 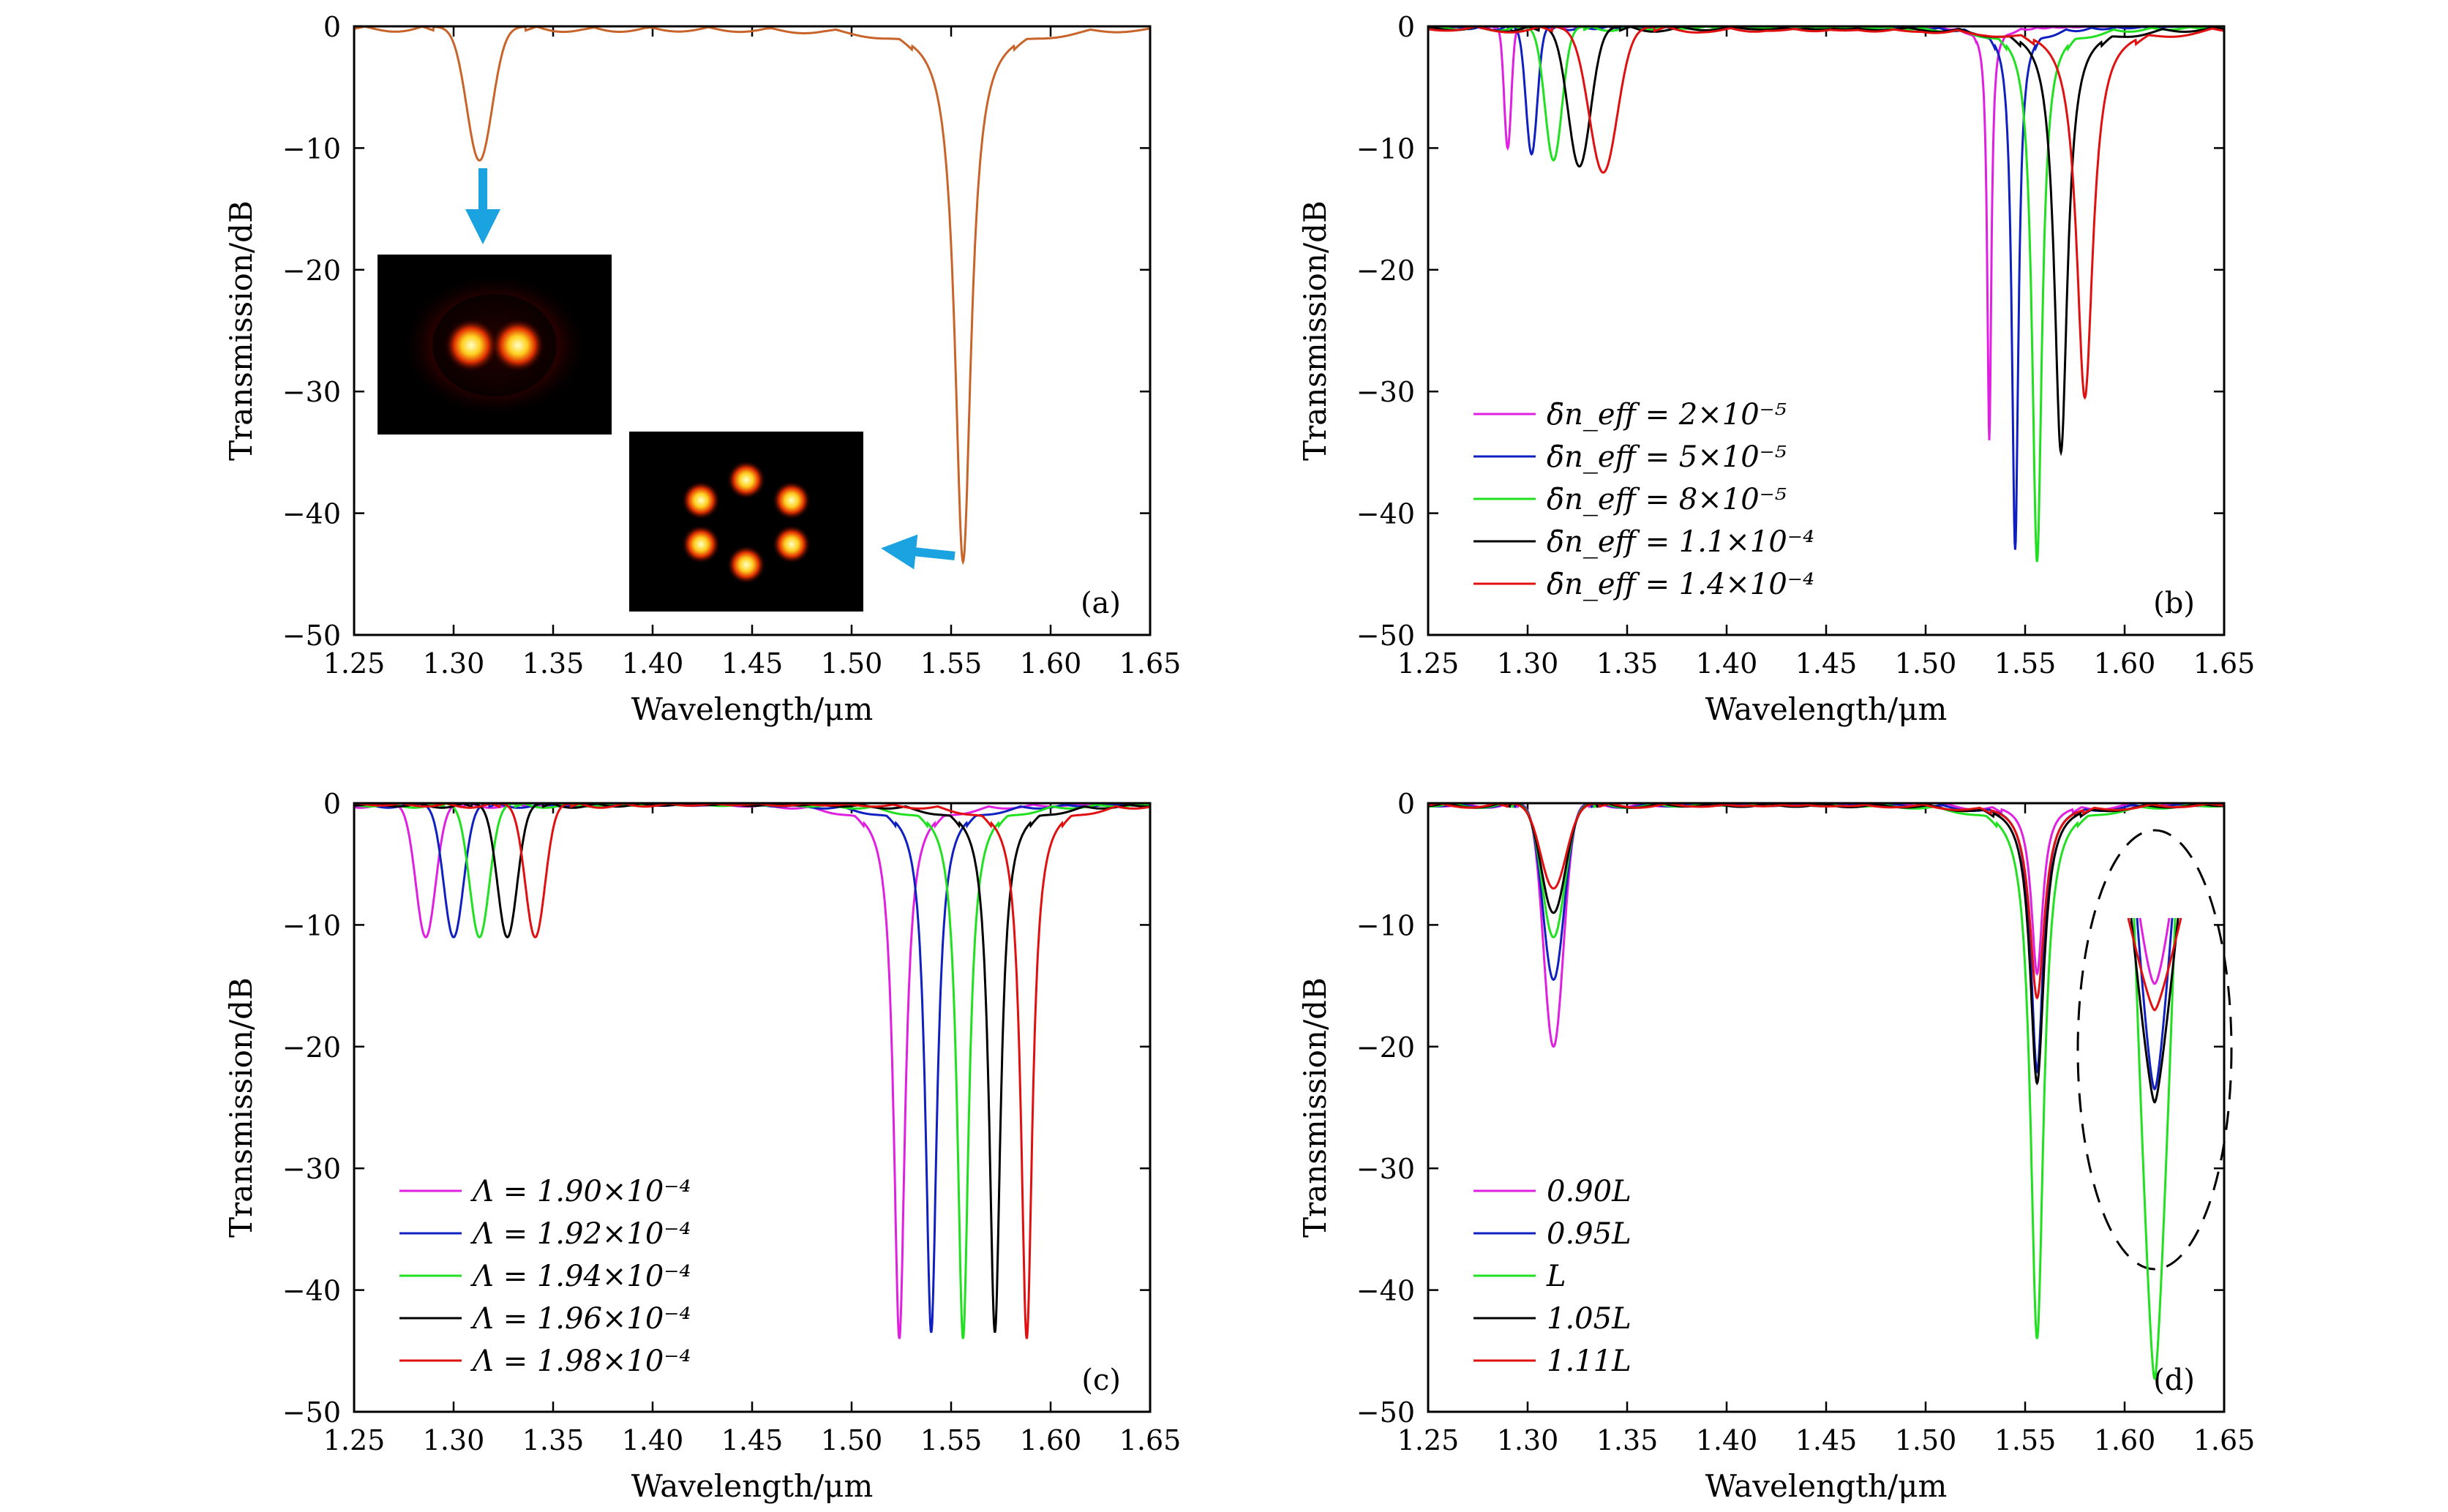 What do you see at coordinates (1680, 584) in the screenshot?
I see `legend-entry: δ̄n_eff = 1.4×10⁻⁴` at bounding box center [1680, 584].